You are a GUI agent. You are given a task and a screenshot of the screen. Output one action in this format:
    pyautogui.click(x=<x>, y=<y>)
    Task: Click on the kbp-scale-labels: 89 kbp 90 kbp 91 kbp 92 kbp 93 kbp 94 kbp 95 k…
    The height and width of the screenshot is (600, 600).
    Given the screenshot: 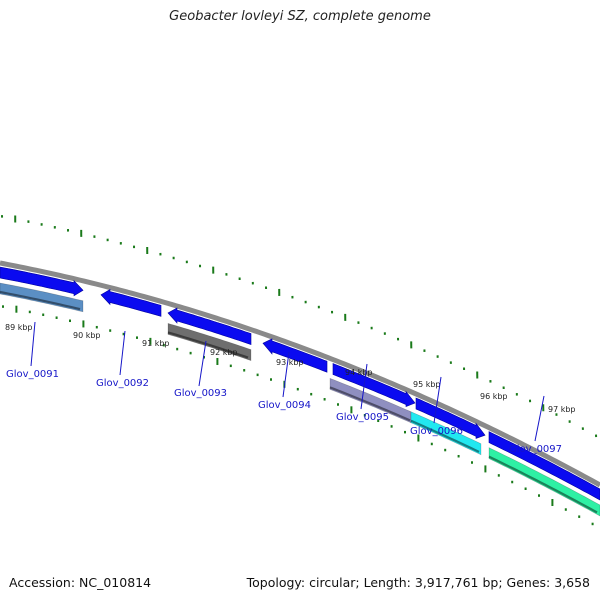 What is the action you would take?
    pyautogui.click(x=290, y=368)
    